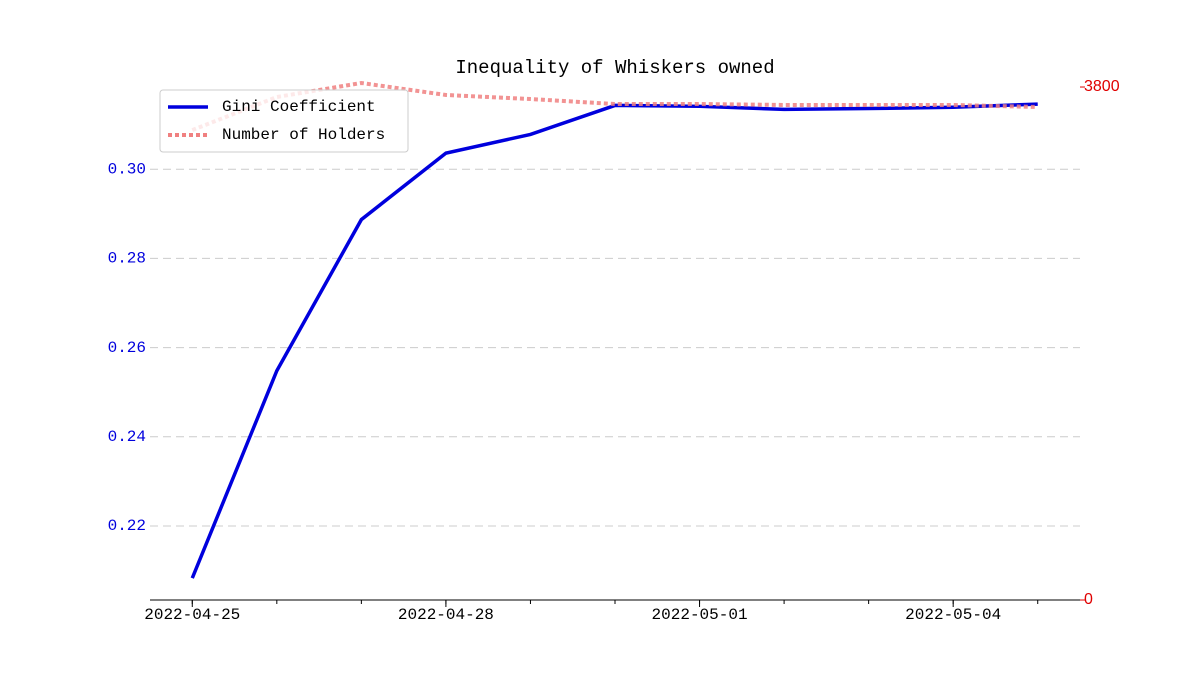 Image resolution: width=1200 pixels, height=675 pixels. What do you see at coordinates (446, 615) in the screenshot?
I see `x-tick-label: 2022-04-28` at bounding box center [446, 615].